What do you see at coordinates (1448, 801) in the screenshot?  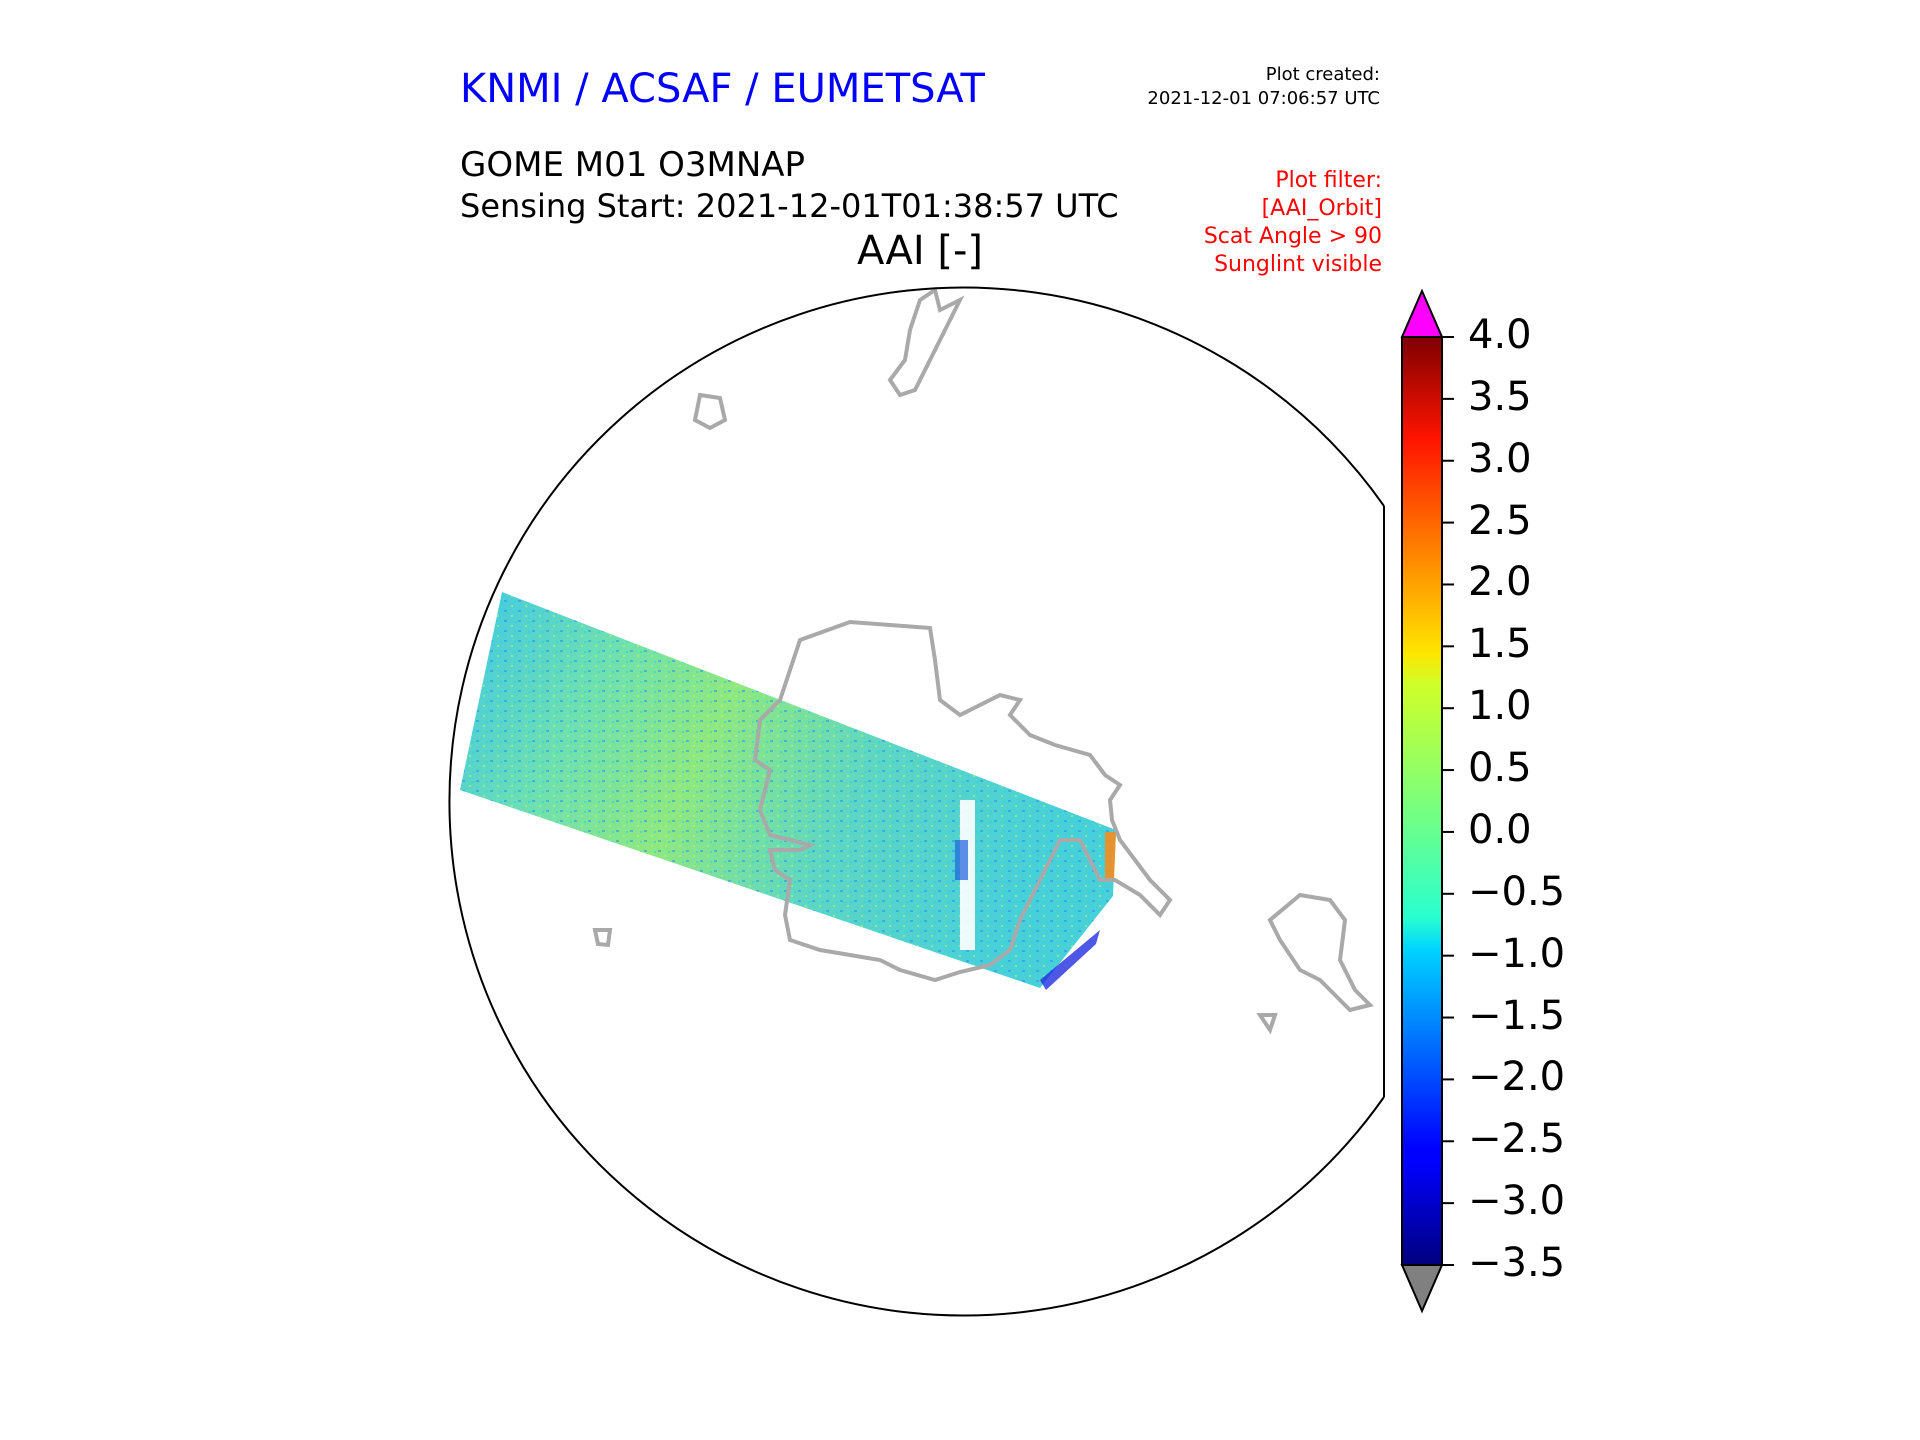 I see `colorbar-ticks` at bounding box center [1448, 801].